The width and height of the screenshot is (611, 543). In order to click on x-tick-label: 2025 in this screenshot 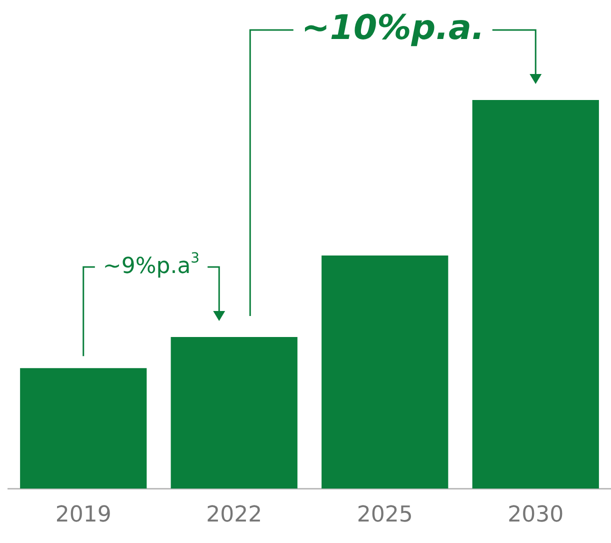, I will do `click(384, 515)`.